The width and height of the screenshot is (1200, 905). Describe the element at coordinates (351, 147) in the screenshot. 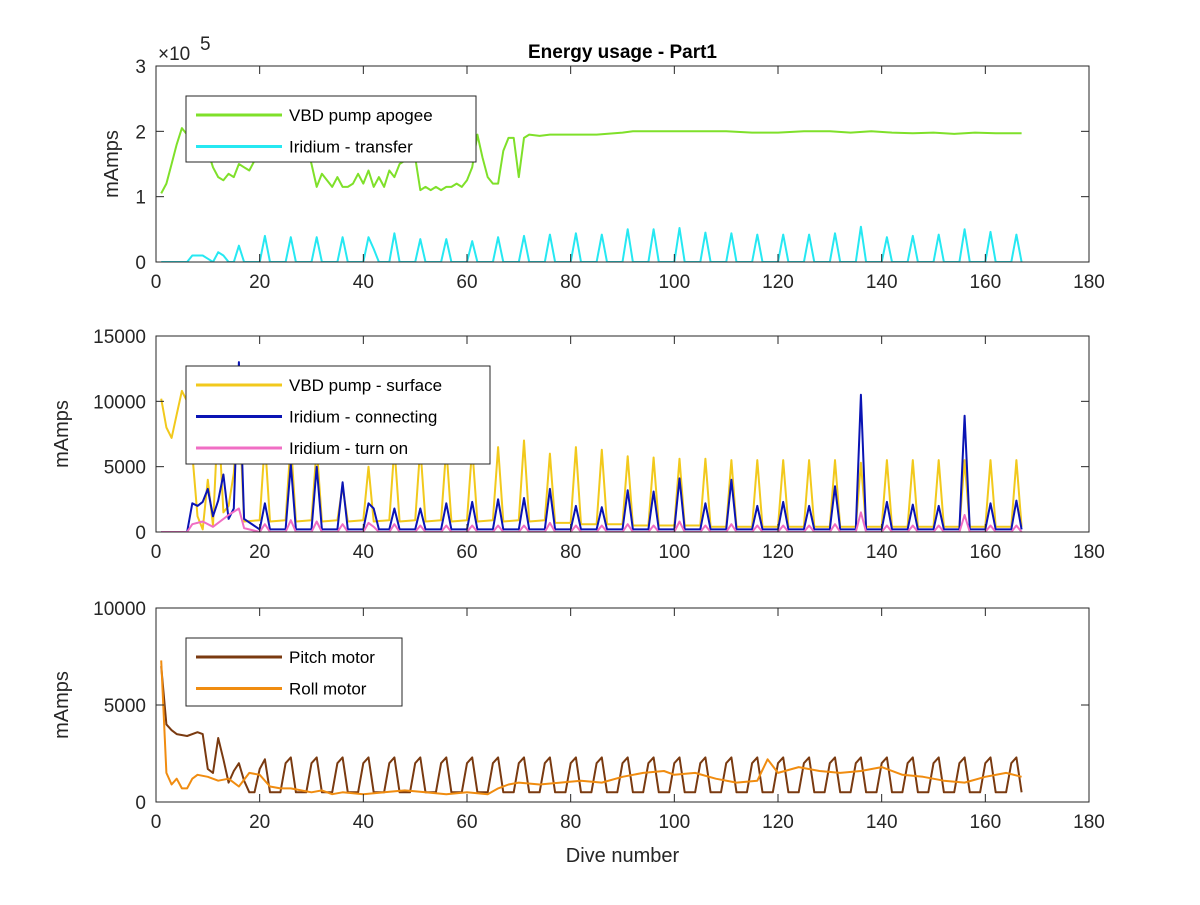

I see `legend-label: Iridium - transfer` at that location.